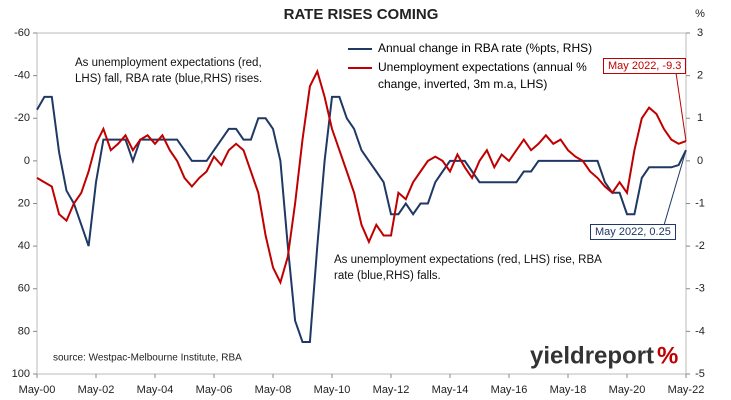 Image resolution: width=731 pixels, height=400 pixels. What do you see at coordinates (700, 289) in the screenshot?
I see `y2-tick-label: -3` at bounding box center [700, 289].